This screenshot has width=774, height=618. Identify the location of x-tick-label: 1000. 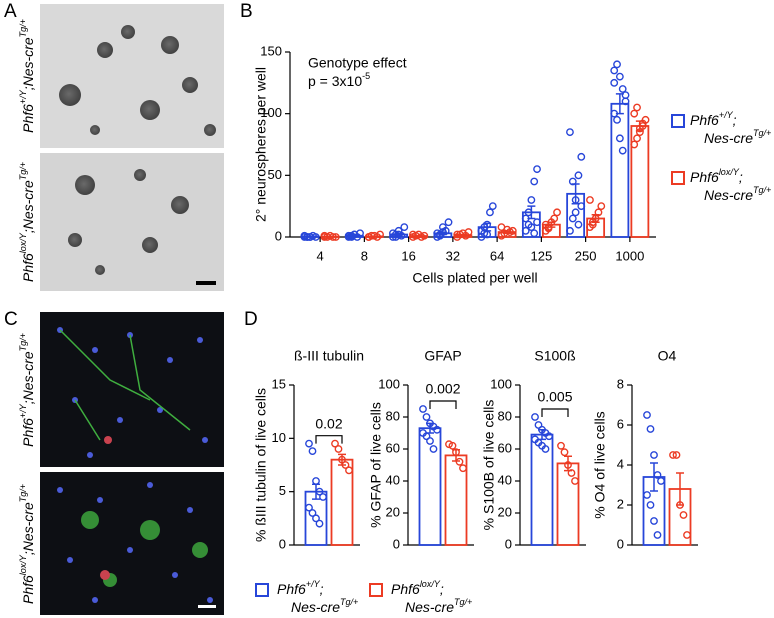
(629, 255).